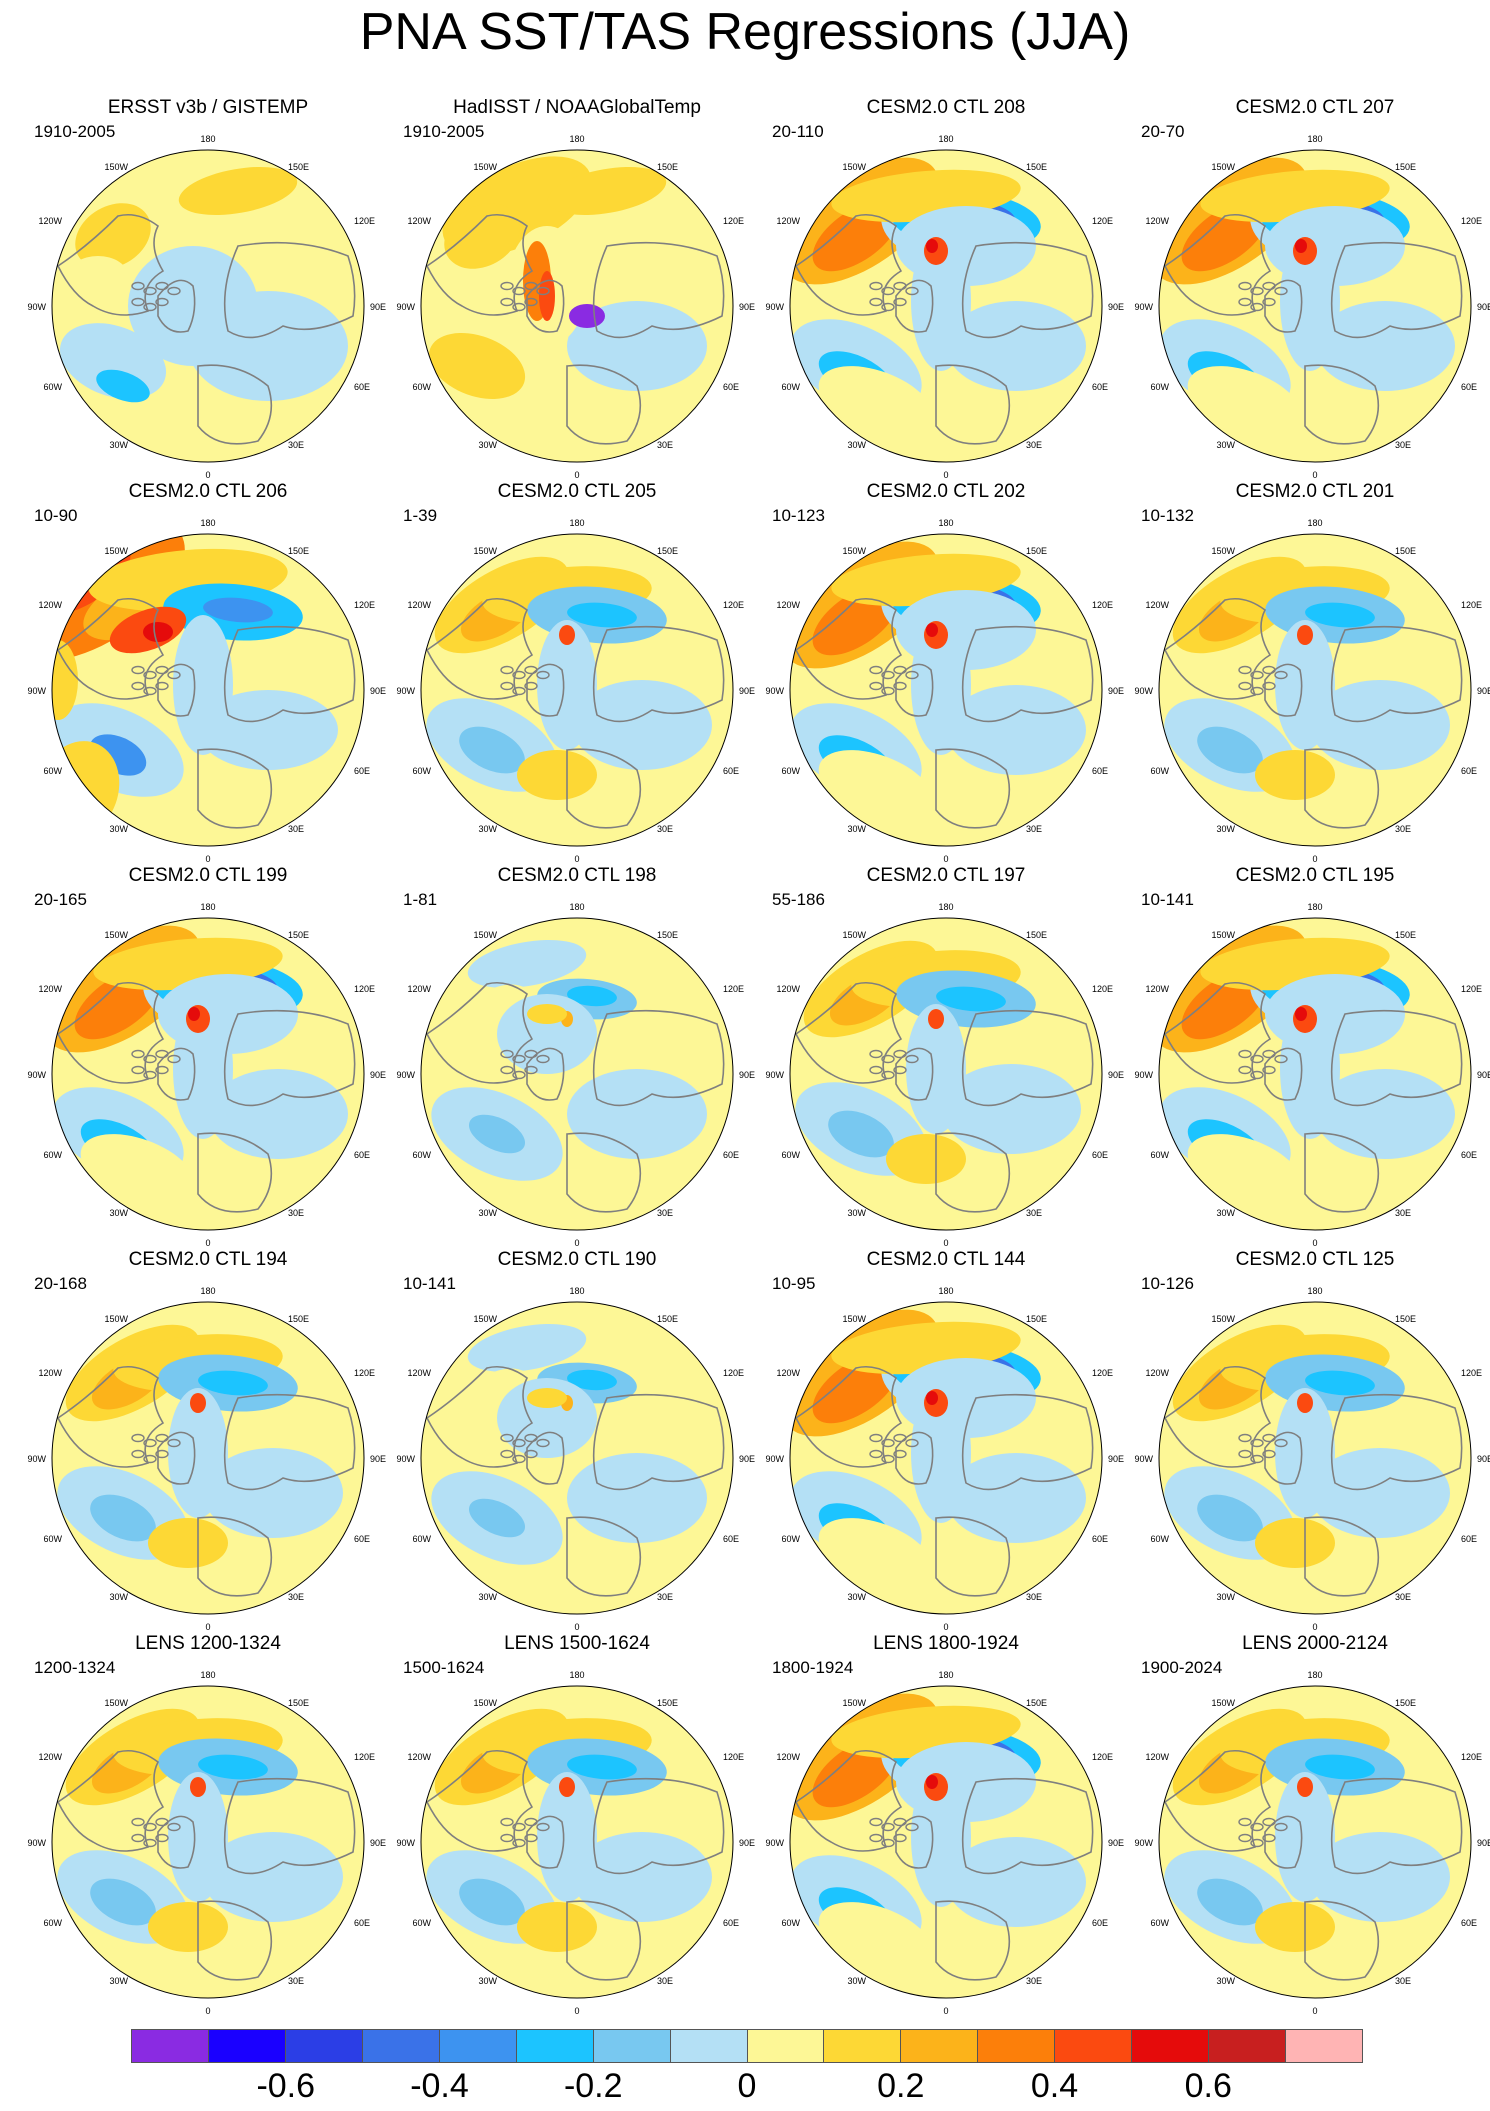 The image size is (1490, 2111). Describe the element at coordinates (50, 221) in the screenshot. I see `longitude-label: 120W` at that location.